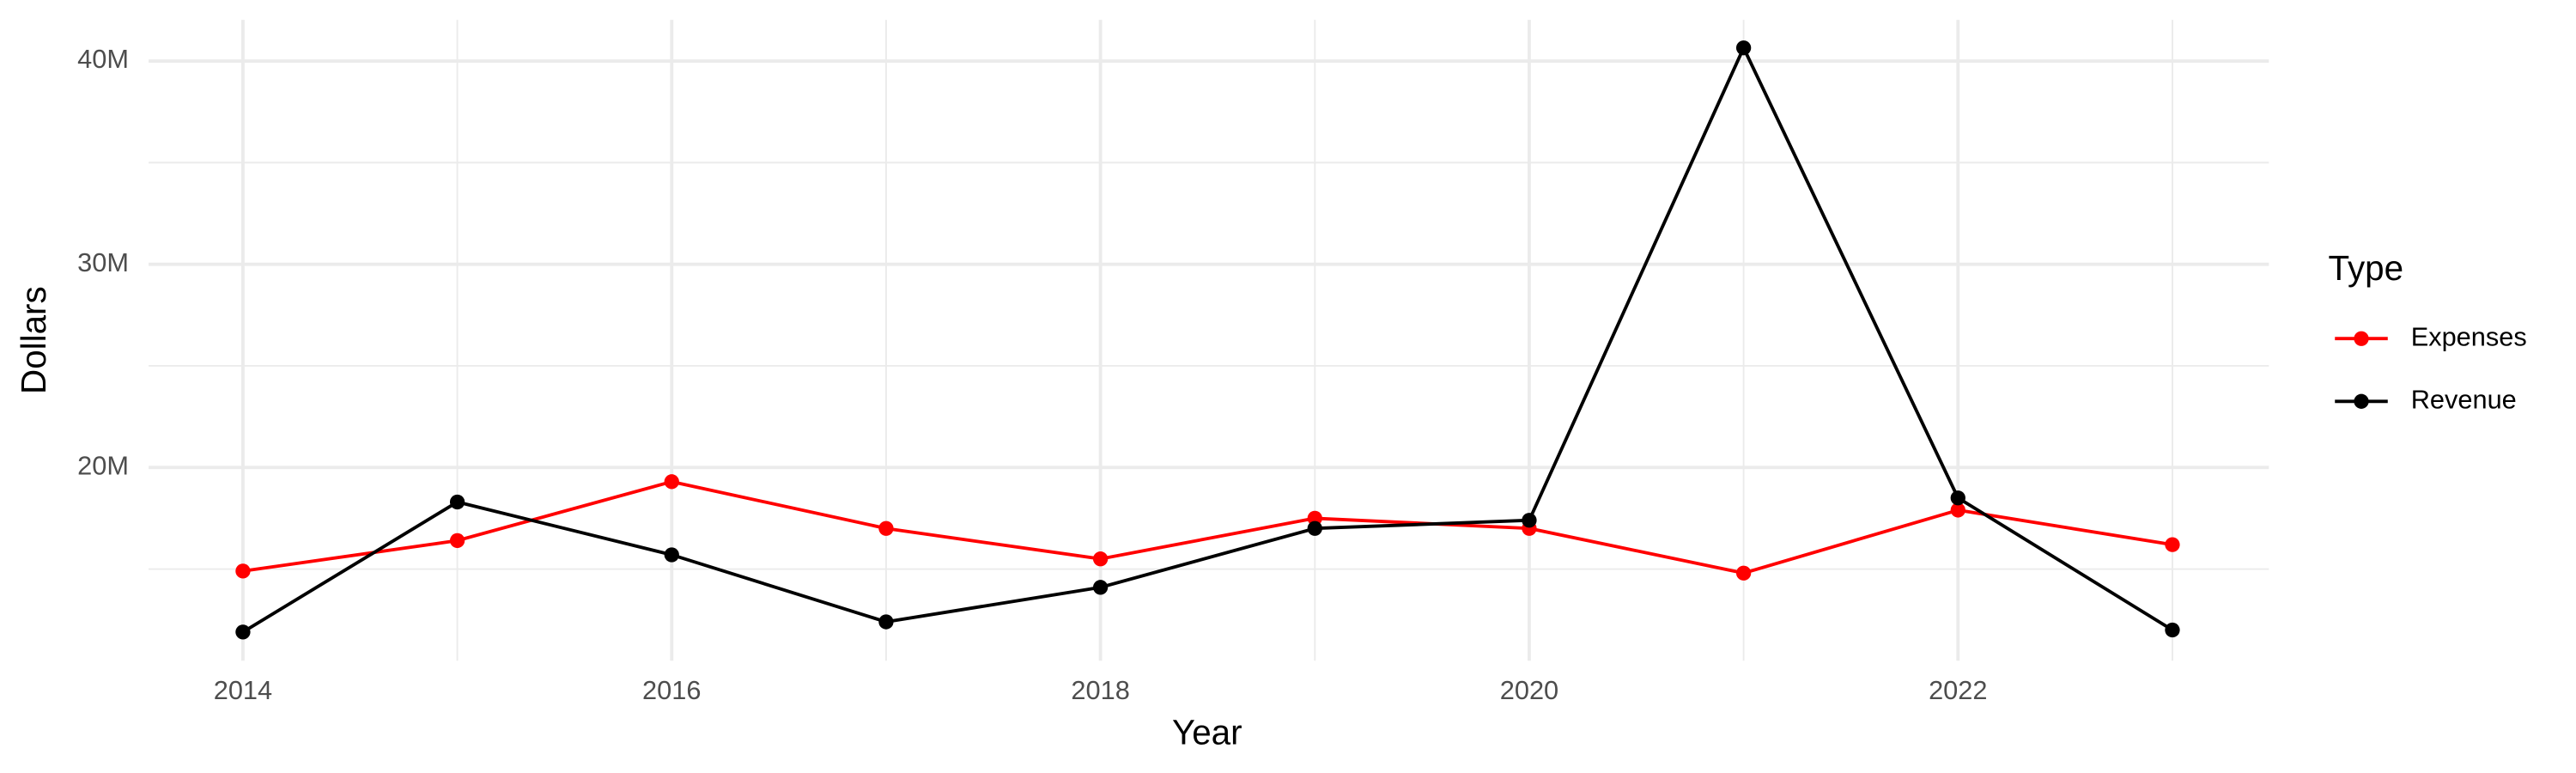 The image size is (2576, 773). I want to click on x-tick-label: 2018, so click(1100, 690).